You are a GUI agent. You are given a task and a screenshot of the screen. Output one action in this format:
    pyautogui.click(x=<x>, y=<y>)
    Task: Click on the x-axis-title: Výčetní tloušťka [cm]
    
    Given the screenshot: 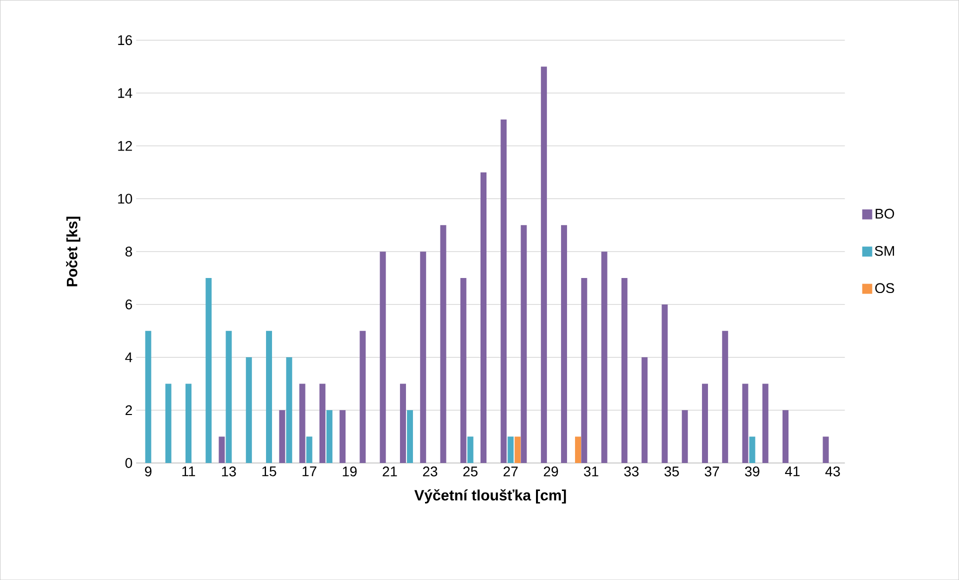 What is the action you would take?
    pyautogui.click(x=490, y=496)
    